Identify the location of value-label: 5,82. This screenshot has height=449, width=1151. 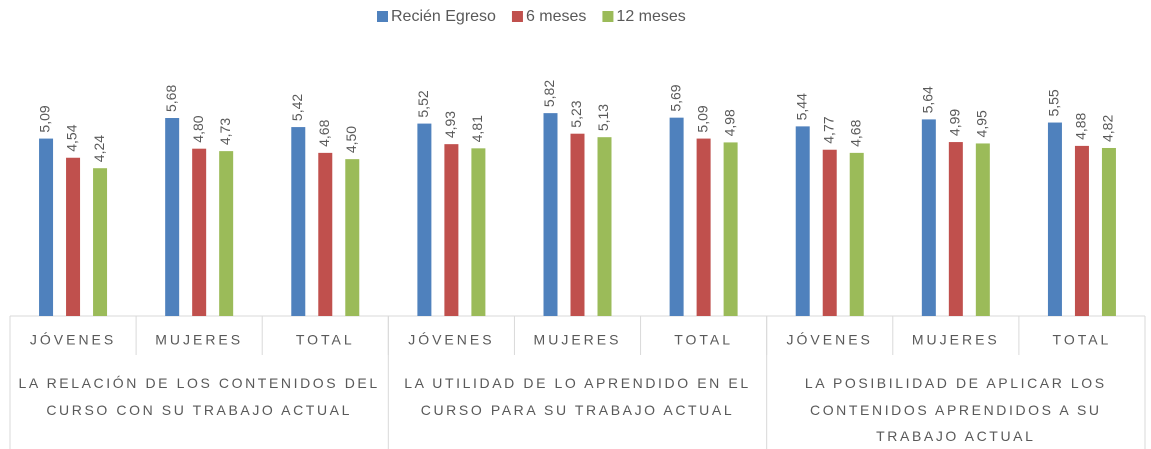
(549, 93).